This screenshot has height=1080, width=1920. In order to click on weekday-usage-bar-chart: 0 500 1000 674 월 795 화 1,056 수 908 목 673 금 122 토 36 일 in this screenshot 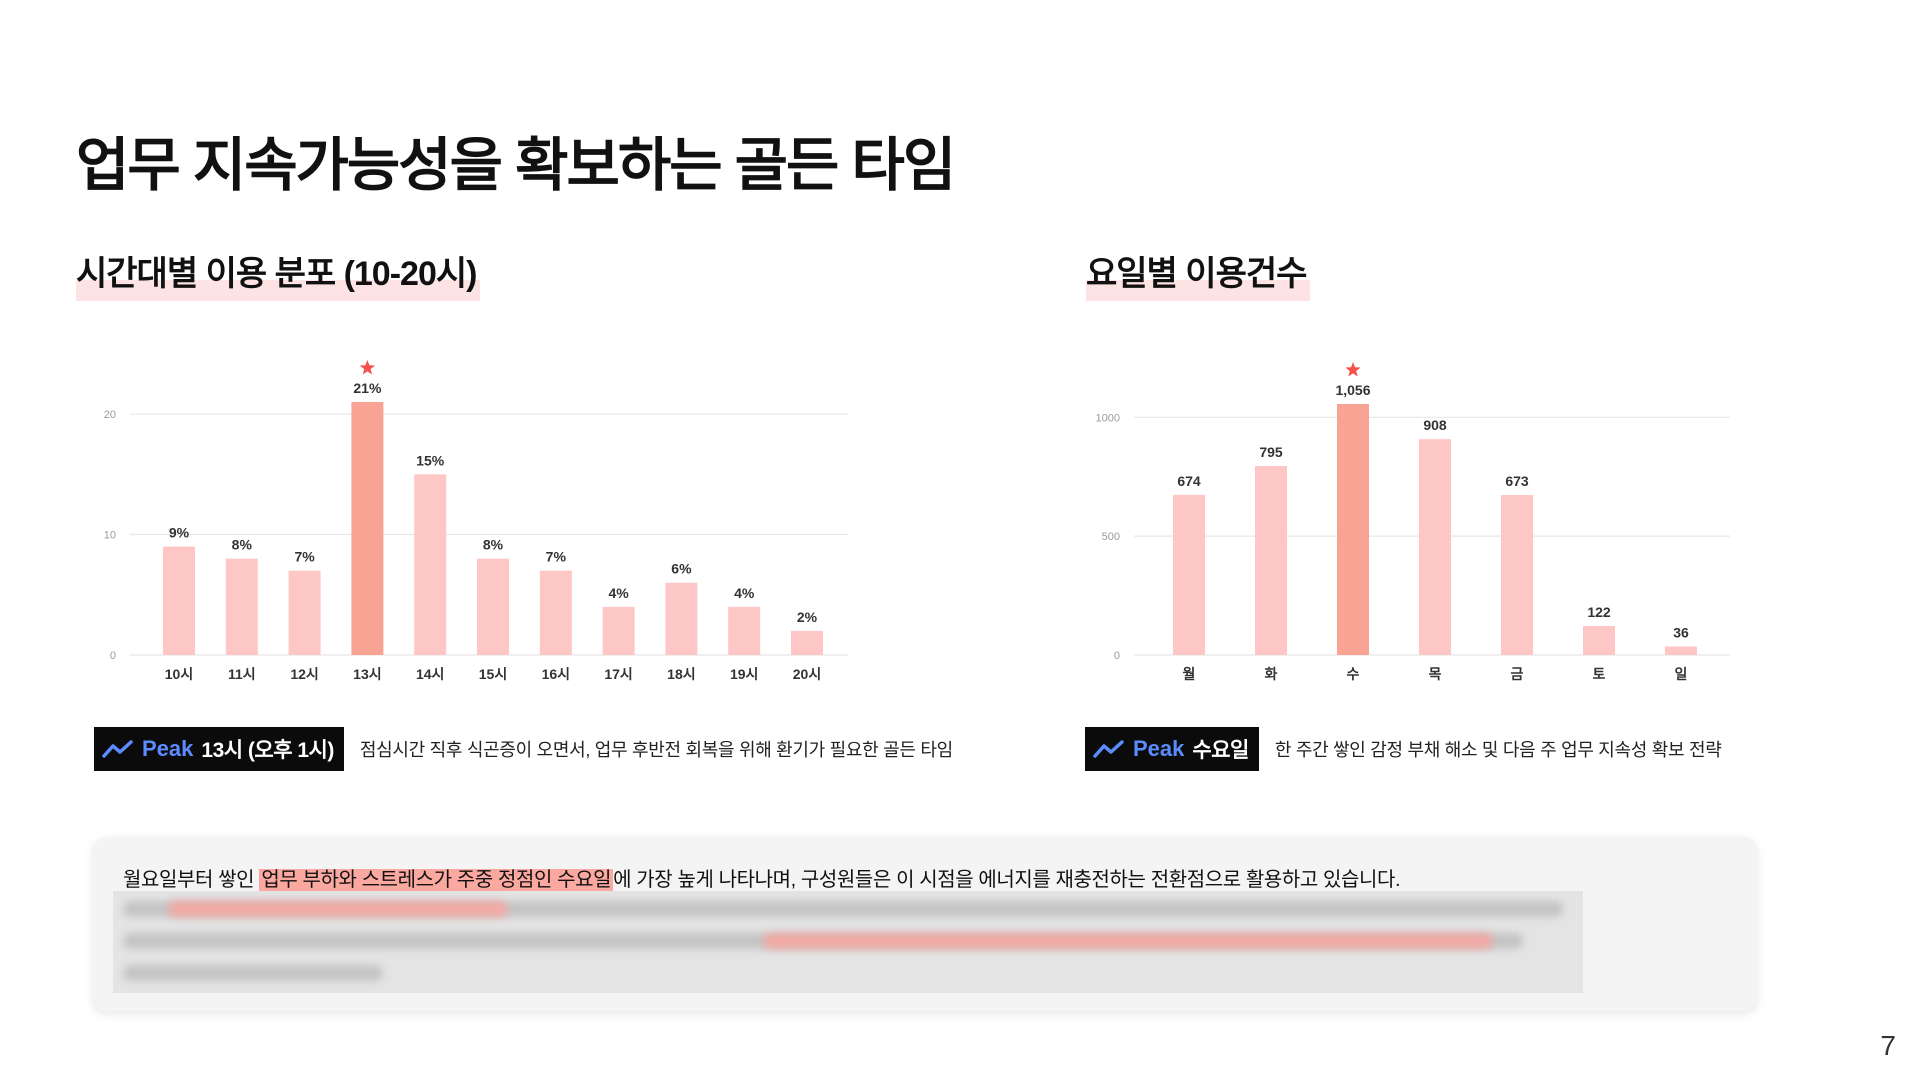, I will do `click(1413, 522)`.